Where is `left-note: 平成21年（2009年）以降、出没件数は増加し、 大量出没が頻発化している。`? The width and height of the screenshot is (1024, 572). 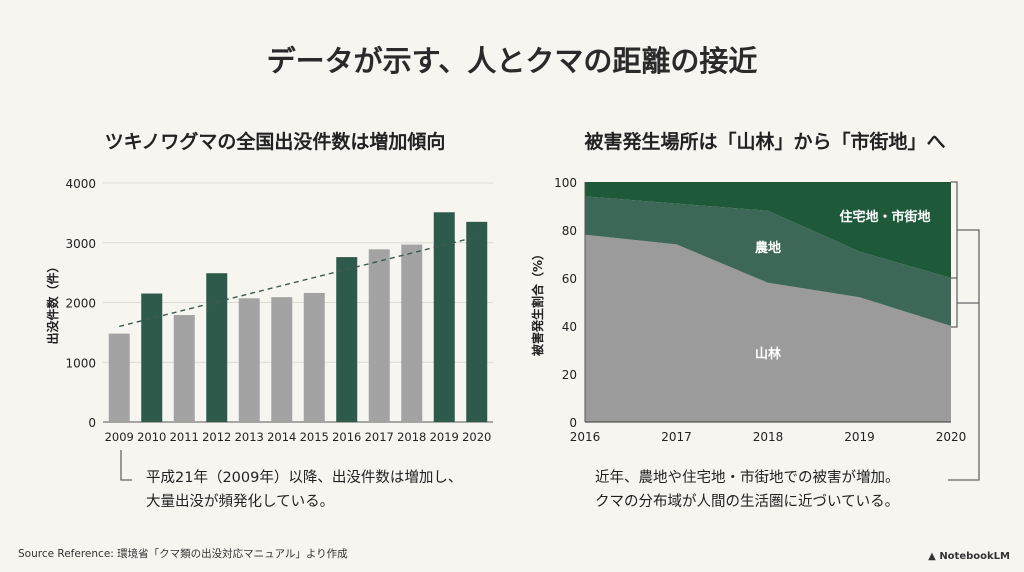 left-note: 平成21年（2009年）以降、出没件数は増加し、 大量出没が頻発化している。 is located at coordinates (304, 490).